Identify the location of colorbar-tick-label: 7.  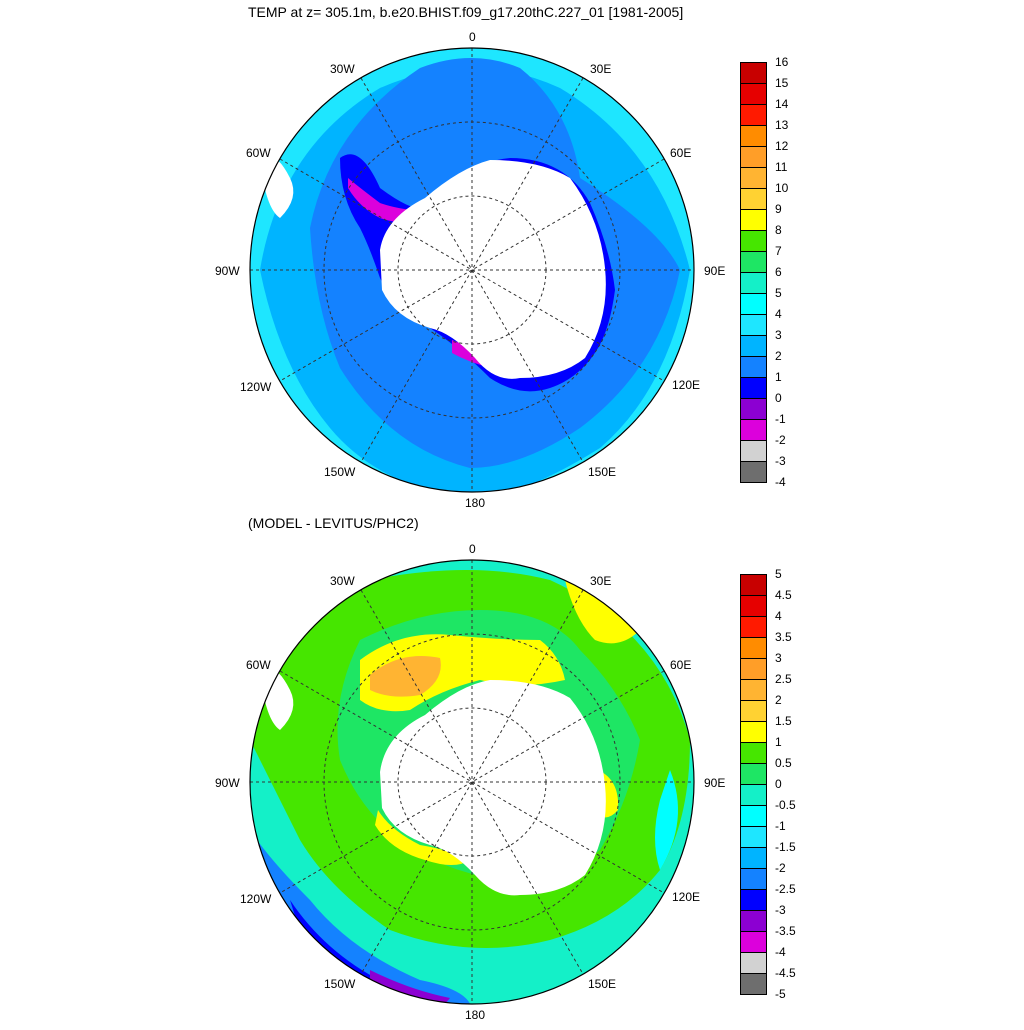
(778, 251).